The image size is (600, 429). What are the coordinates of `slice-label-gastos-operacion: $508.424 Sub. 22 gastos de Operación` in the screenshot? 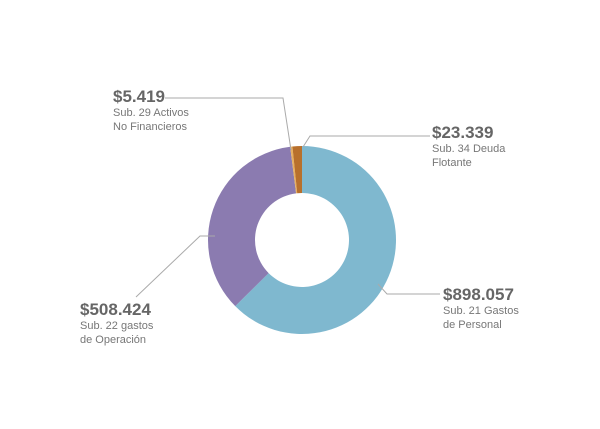 It's located at (116, 323).